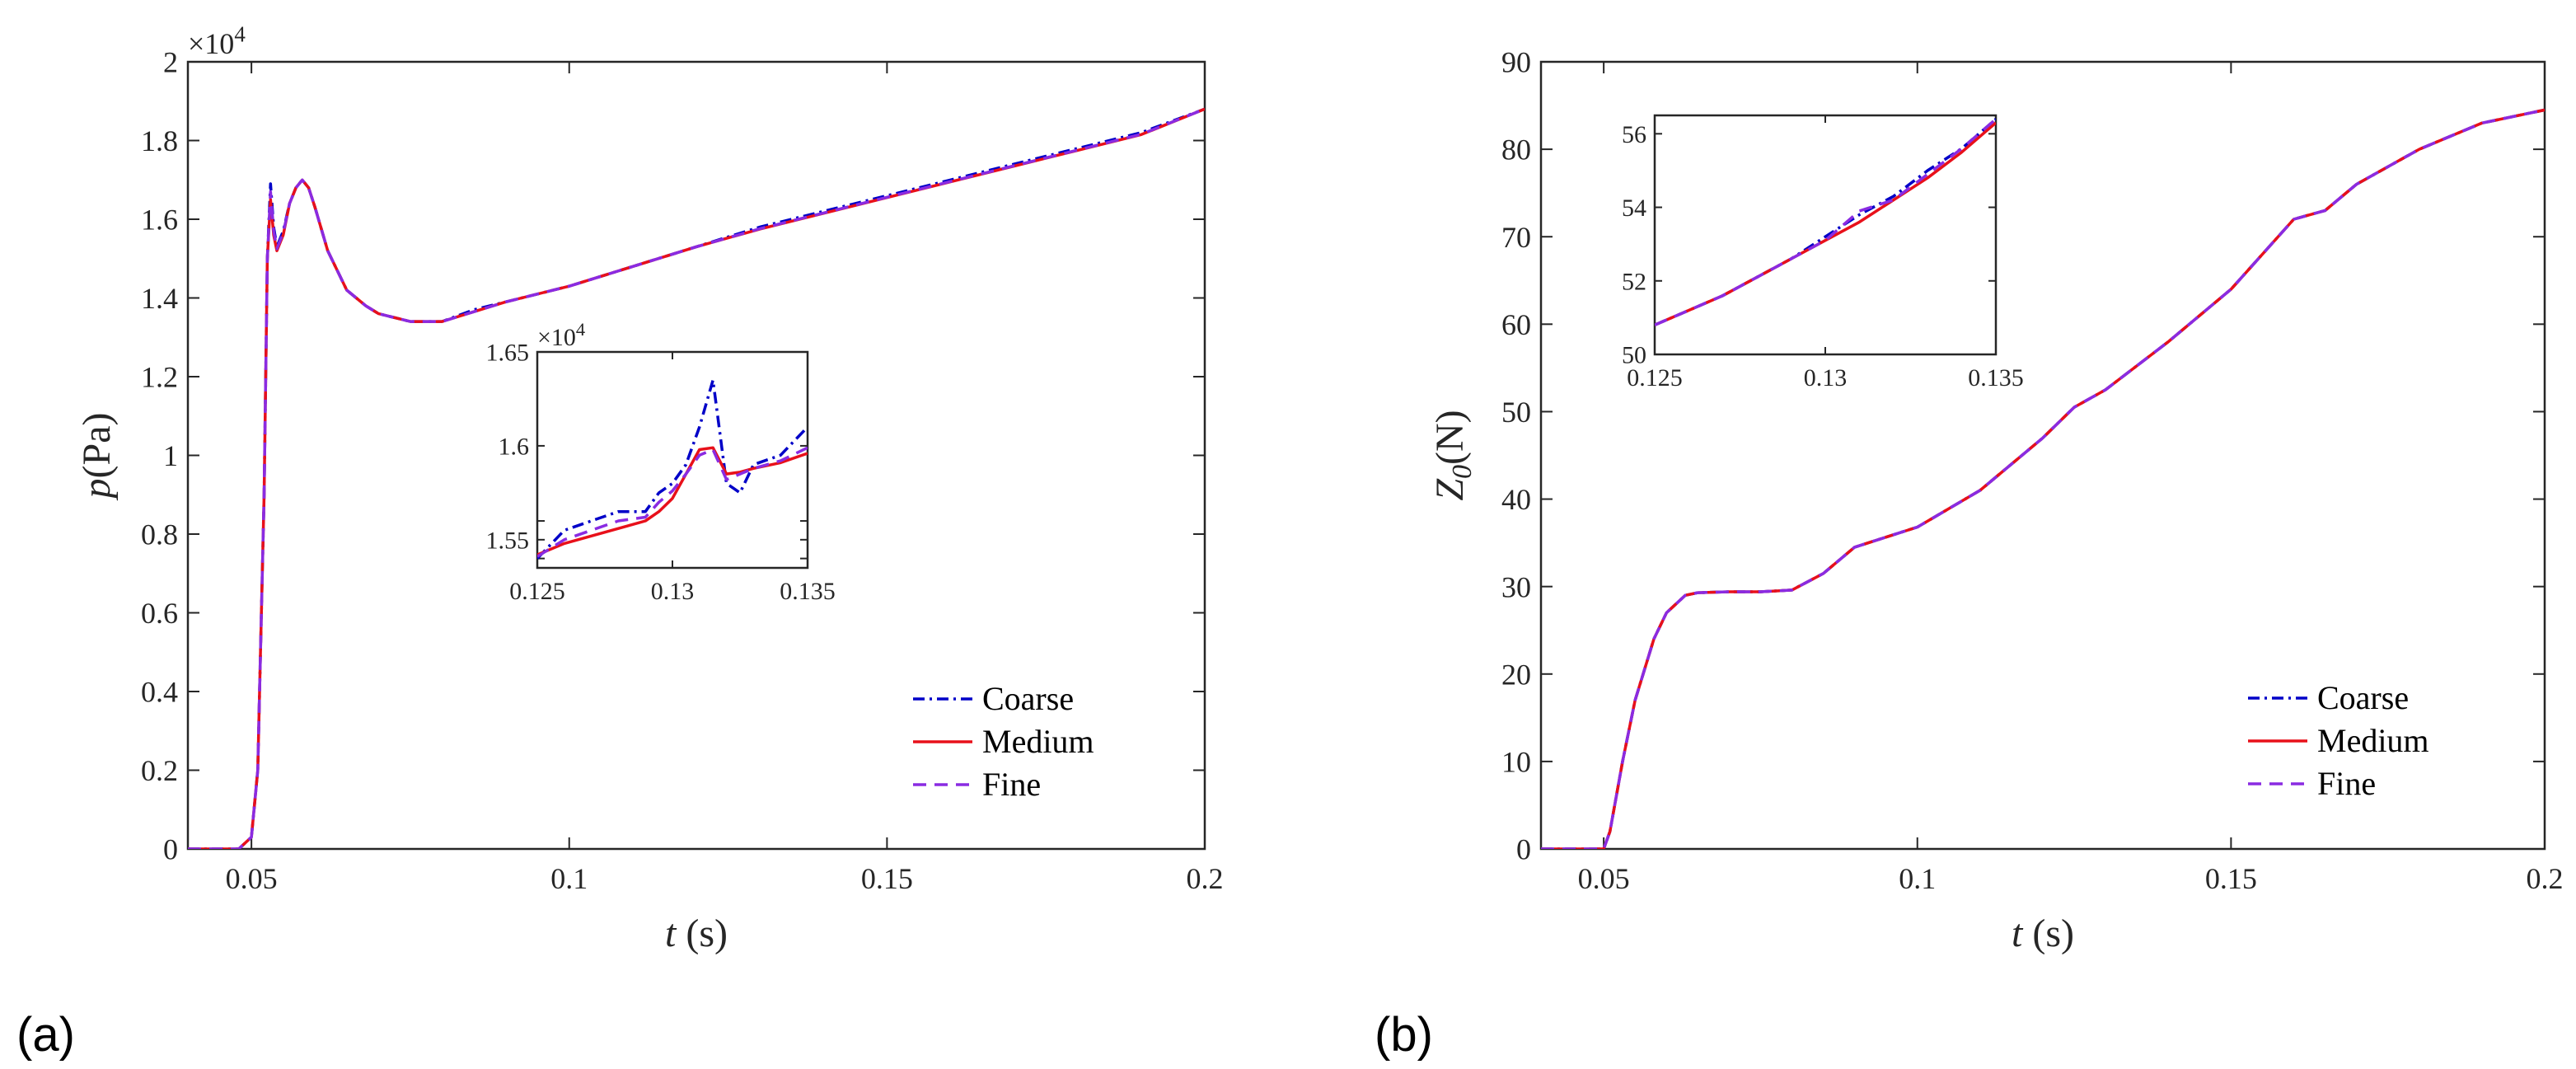 This screenshot has height=1069, width=2576. What do you see at coordinates (159, 140) in the screenshot?
I see `chart-a-ytick-label: 1.8` at bounding box center [159, 140].